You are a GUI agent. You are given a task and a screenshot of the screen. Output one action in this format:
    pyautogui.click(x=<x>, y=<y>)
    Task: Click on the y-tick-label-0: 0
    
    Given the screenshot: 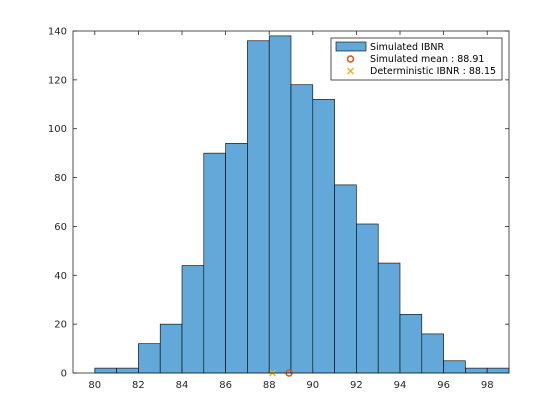 What is the action you would take?
    pyautogui.click(x=64, y=374)
    